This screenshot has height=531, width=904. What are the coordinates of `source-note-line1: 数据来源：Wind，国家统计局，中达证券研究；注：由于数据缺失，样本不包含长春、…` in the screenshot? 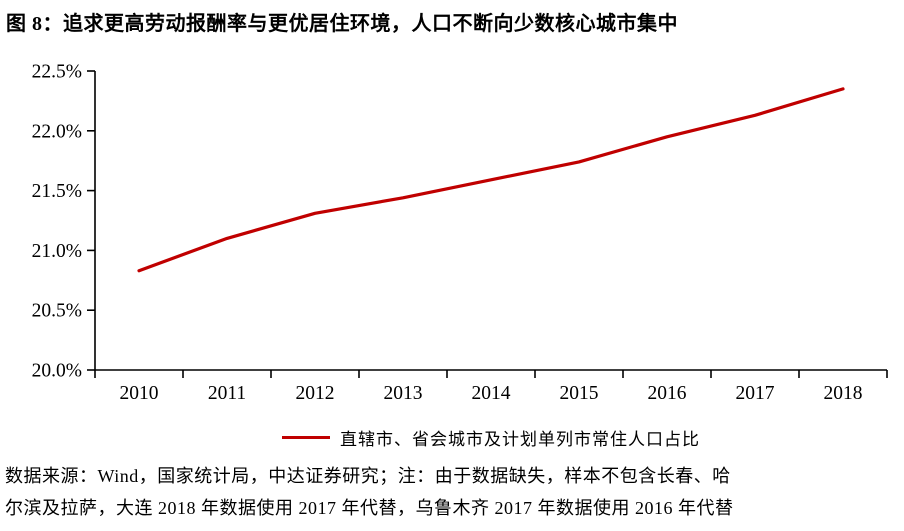 It's located at (368, 476).